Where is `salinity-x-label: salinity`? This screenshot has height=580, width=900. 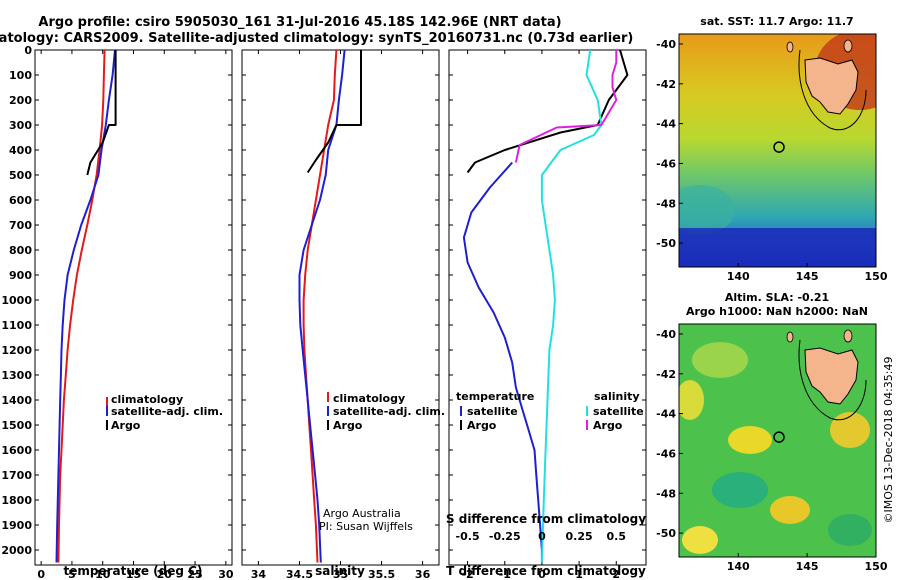 salinity-x-label: salinity is located at coordinates (340, 571).